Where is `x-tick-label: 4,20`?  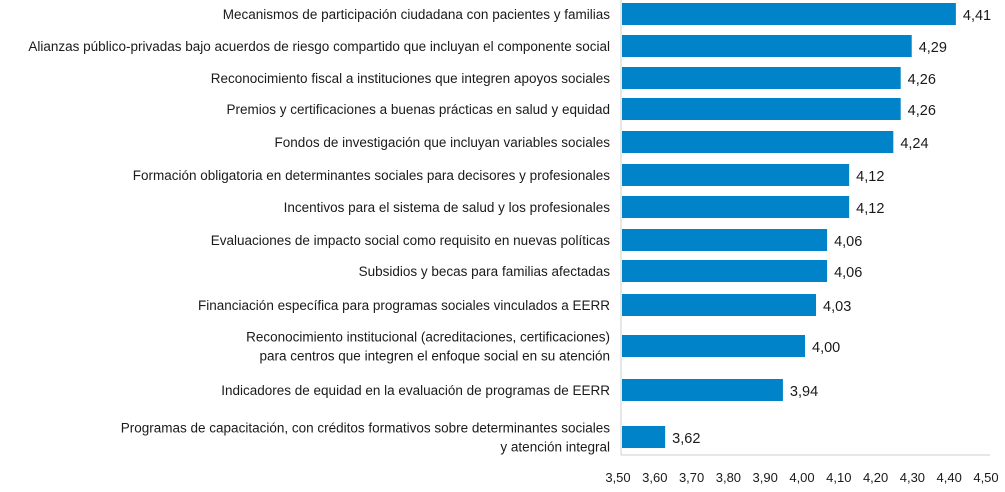
x-tick-label: 4,20 is located at coordinates (875, 477).